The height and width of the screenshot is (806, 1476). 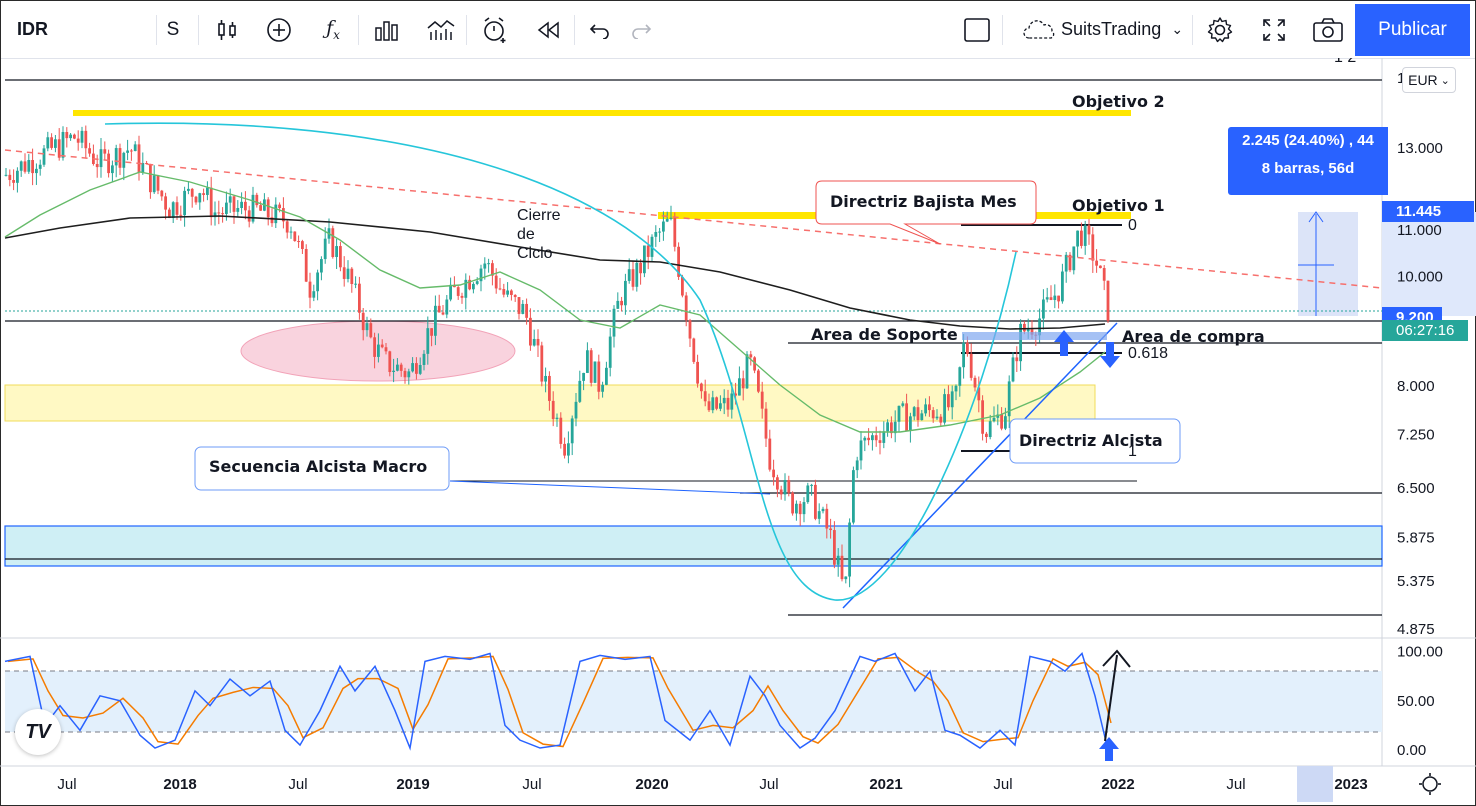 What do you see at coordinates (333, 29) in the screenshot?
I see `indicators-button: ƒx` at bounding box center [333, 29].